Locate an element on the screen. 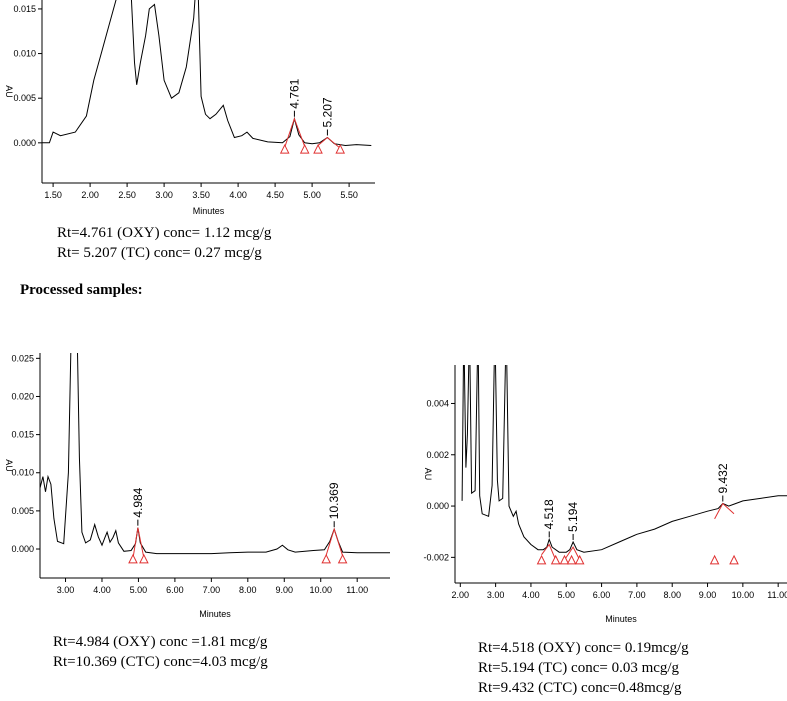 This screenshot has width=787, height=701. x-tick-label: 5.50 is located at coordinates (349, 195).